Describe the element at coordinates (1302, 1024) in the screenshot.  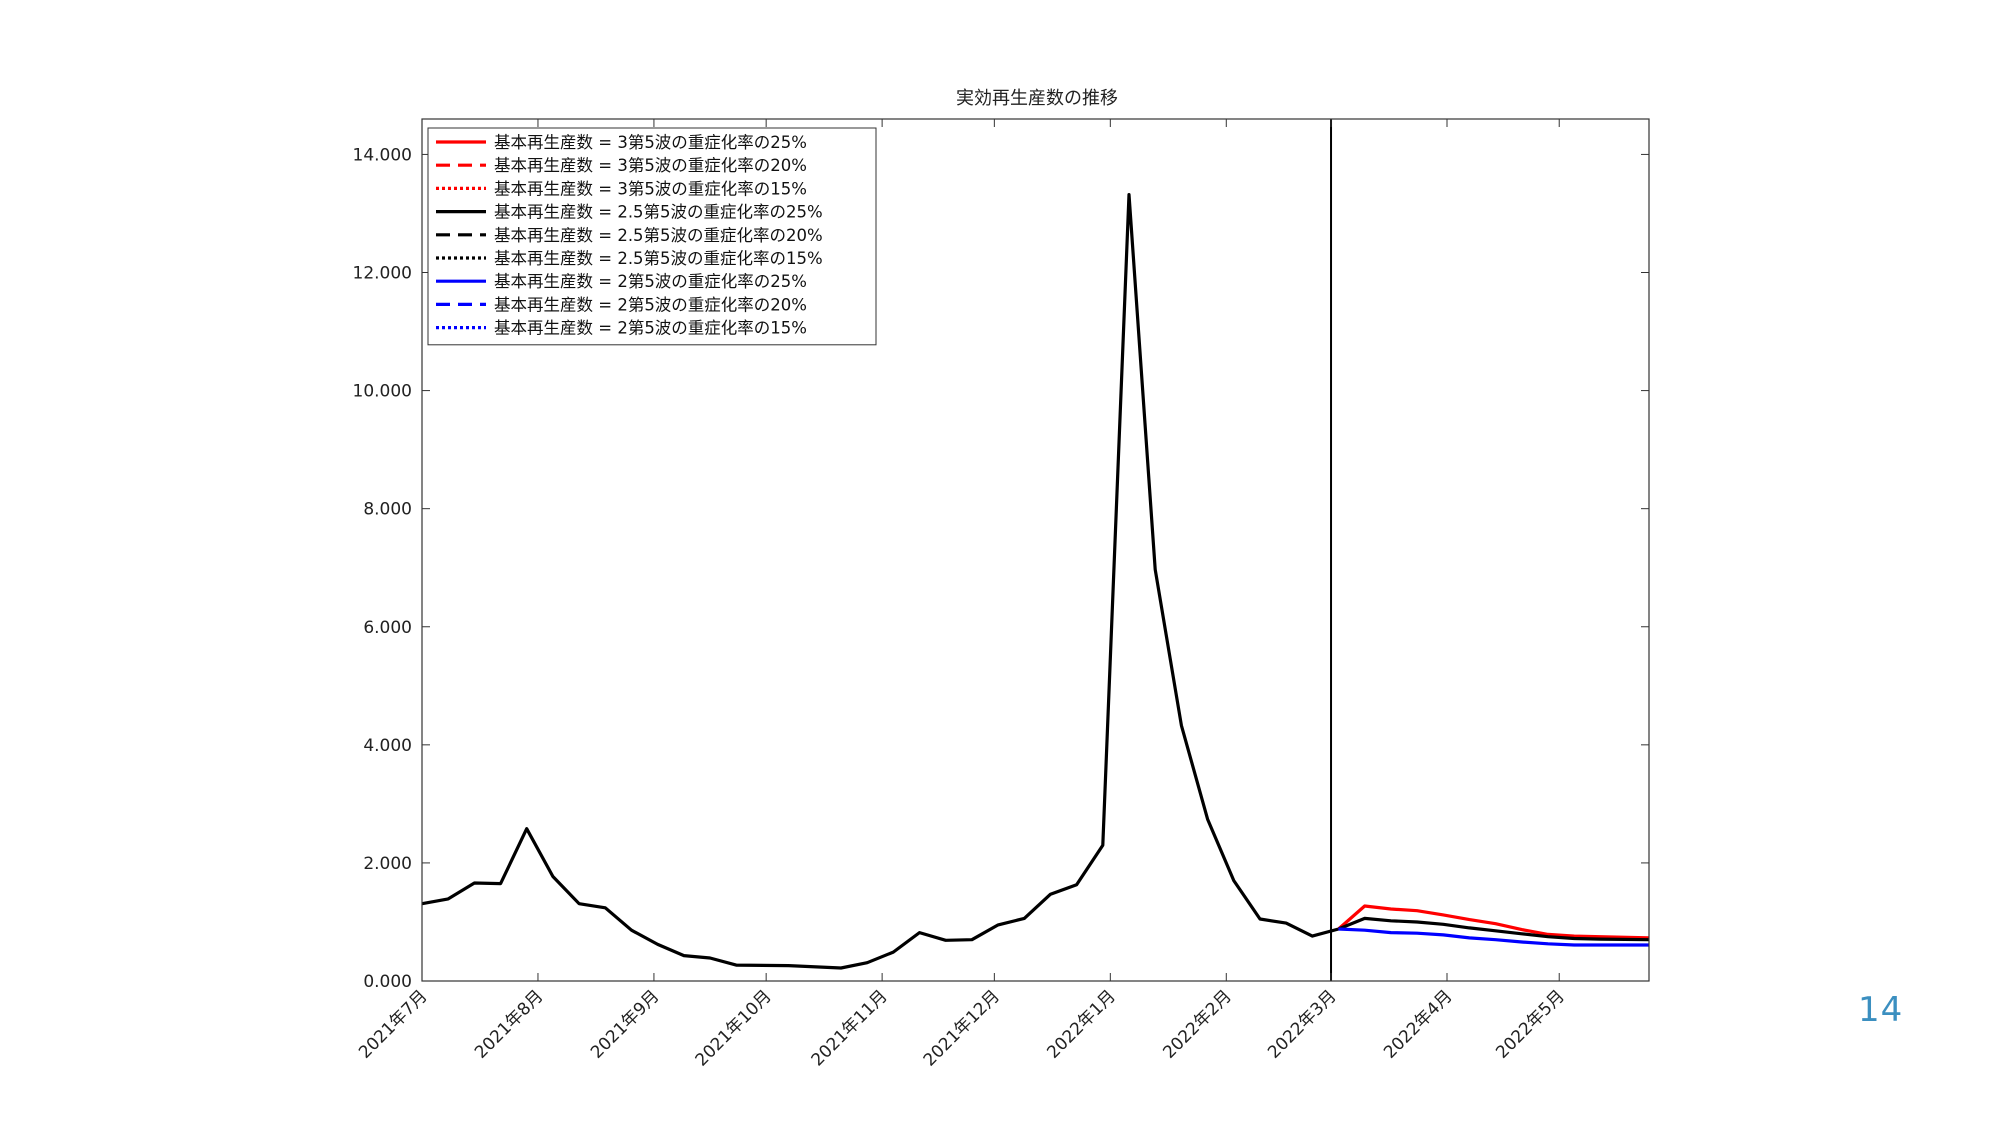
I see `x-tick-label: 2022年3月` at that location.